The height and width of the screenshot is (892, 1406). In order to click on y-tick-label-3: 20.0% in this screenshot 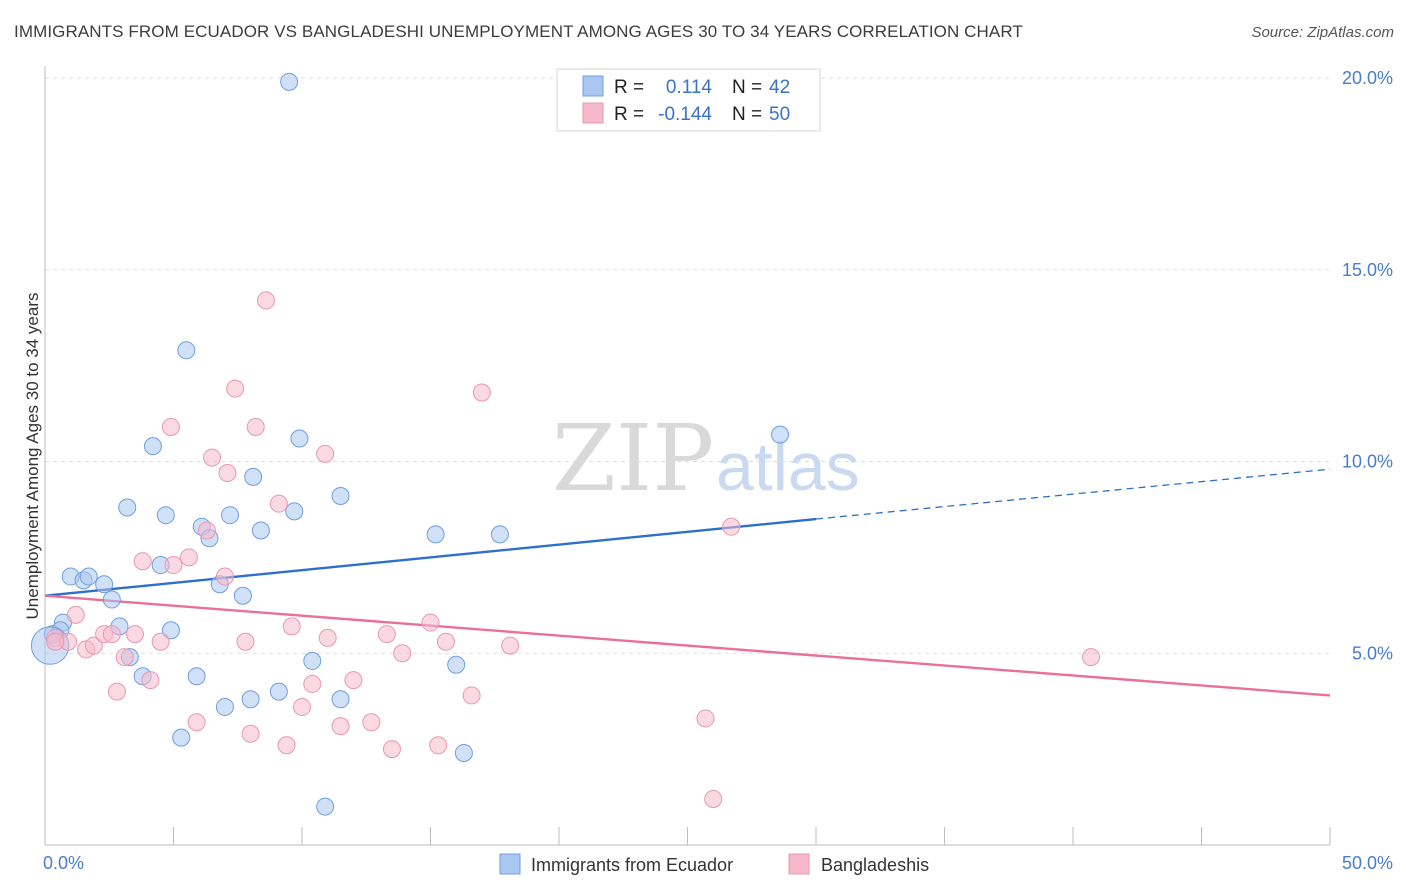, I will do `click(1367, 78)`.